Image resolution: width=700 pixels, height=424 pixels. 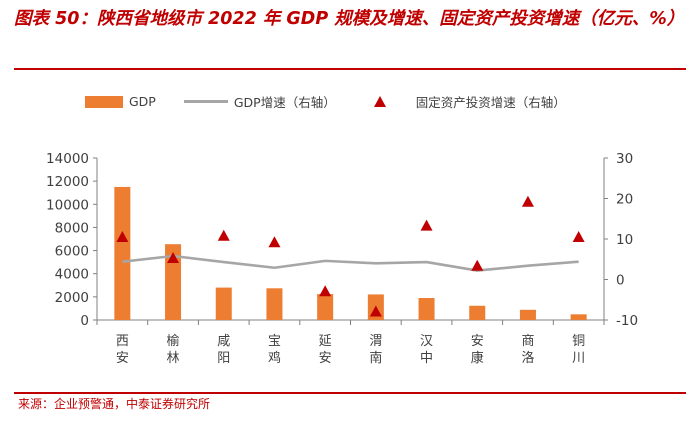 I want to click on legend-gdp-growth-label: GDP增速（右轴）, so click(x=284, y=102).